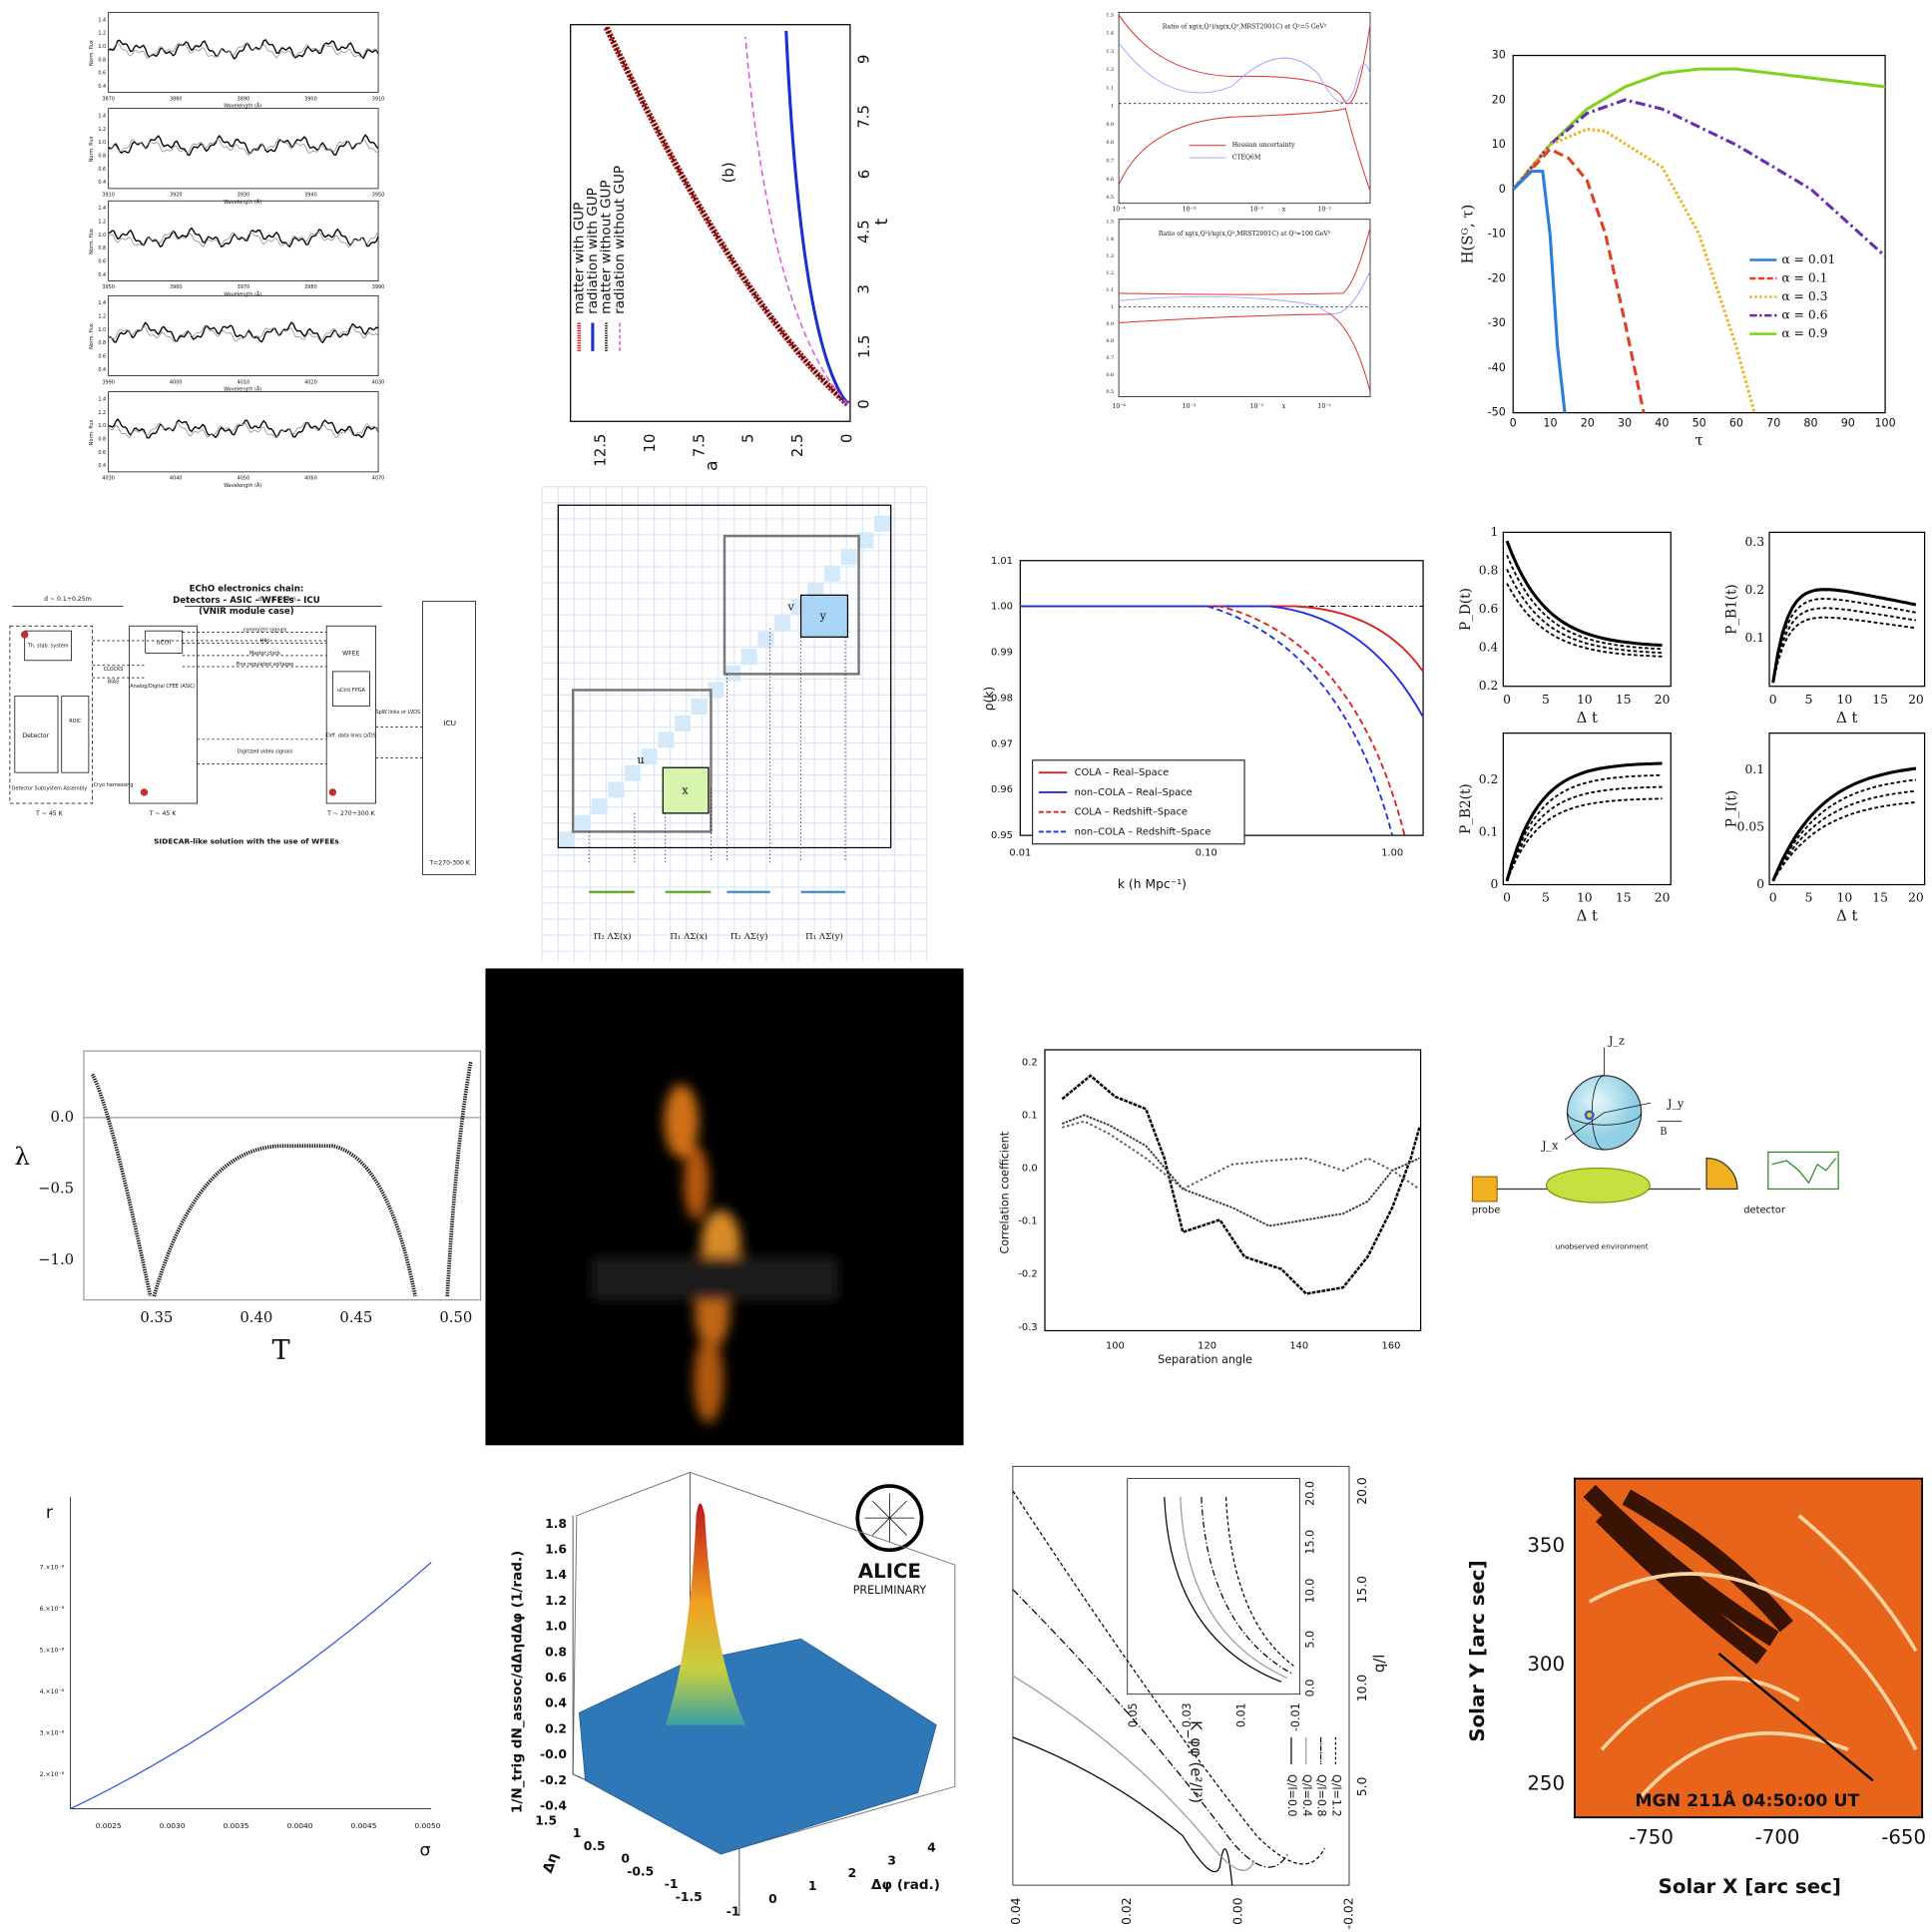 The width and height of the screenshot is (1932, 1932). What do you see at coordinates (1754, 638) in the screenshot?
I see `tick-label: 0.1` at bounding box center [1754, 638].